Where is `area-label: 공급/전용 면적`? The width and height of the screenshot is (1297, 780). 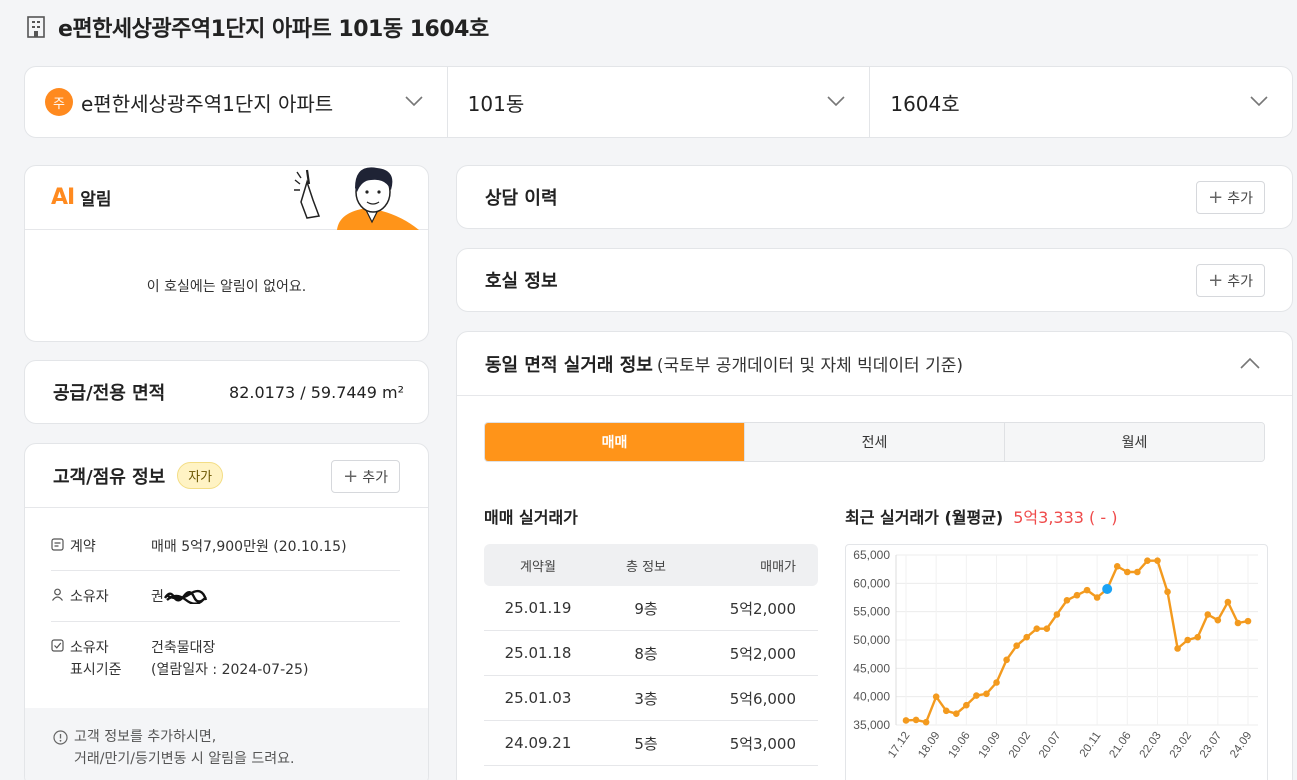 area-label: 공급/전용 면적 is located at coordinates (109, 393).